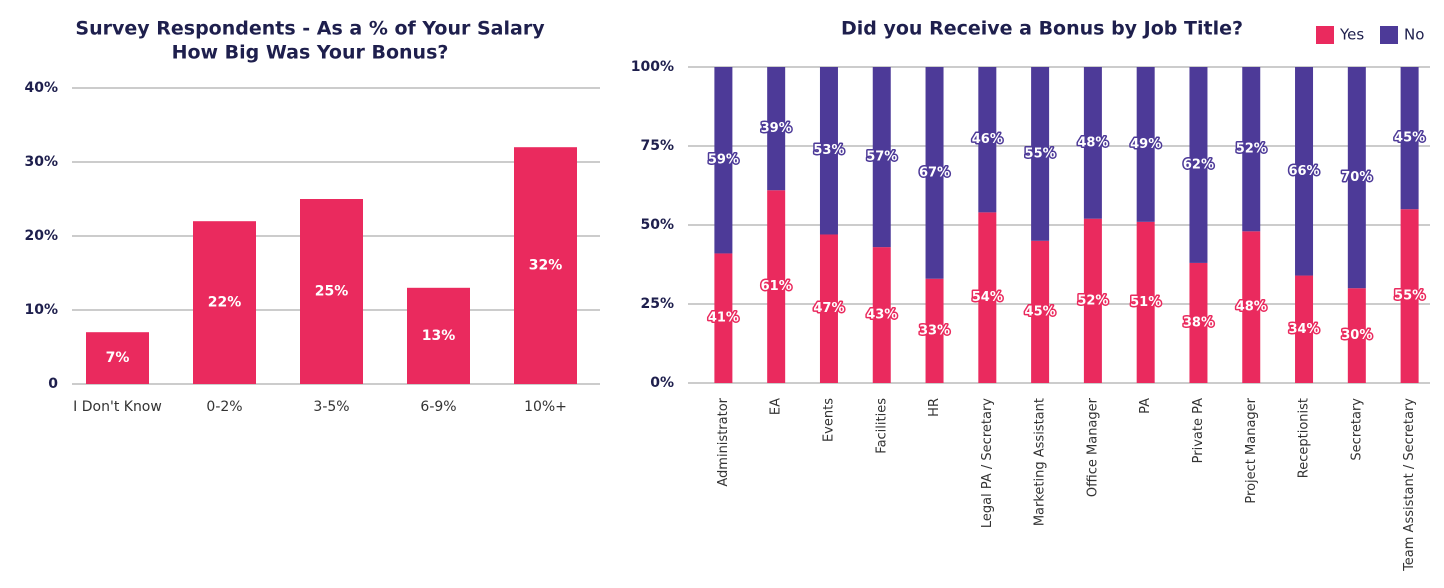  I want to click on value-label: 62%, so click(1198, 164).